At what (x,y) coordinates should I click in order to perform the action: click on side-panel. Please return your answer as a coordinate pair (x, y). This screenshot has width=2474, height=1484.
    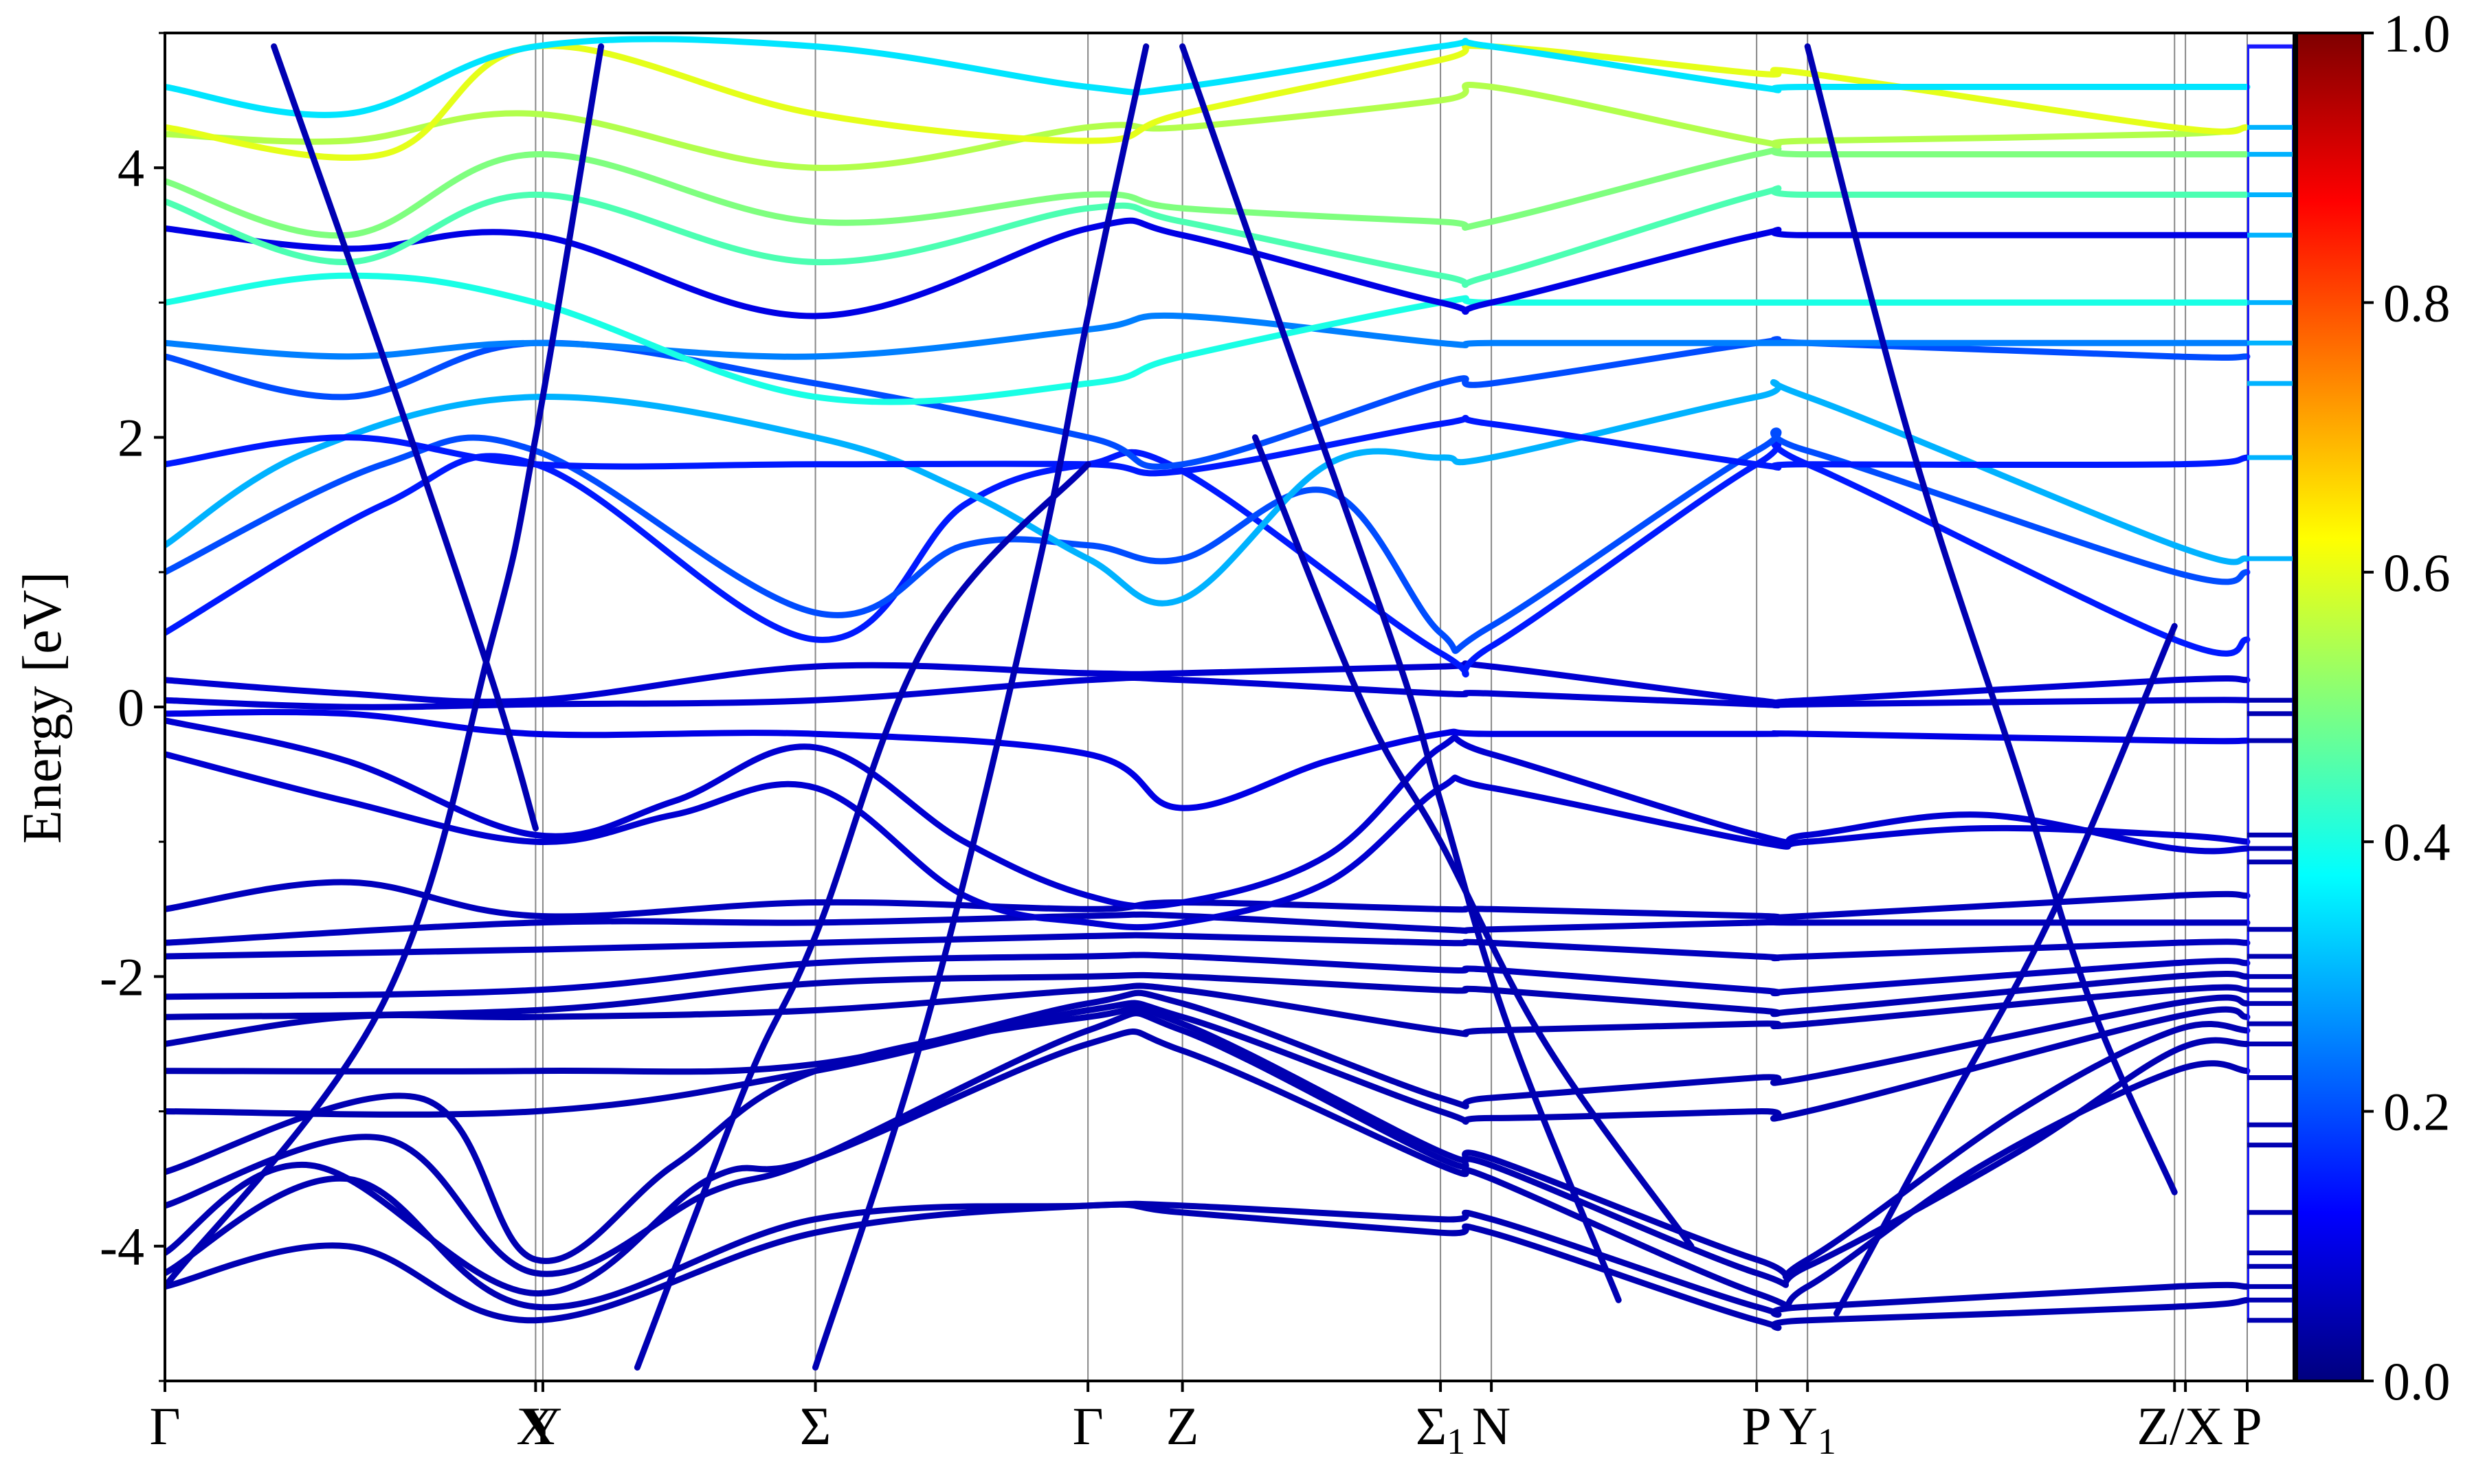
    Looking at the image, I should click on (2270, 683).